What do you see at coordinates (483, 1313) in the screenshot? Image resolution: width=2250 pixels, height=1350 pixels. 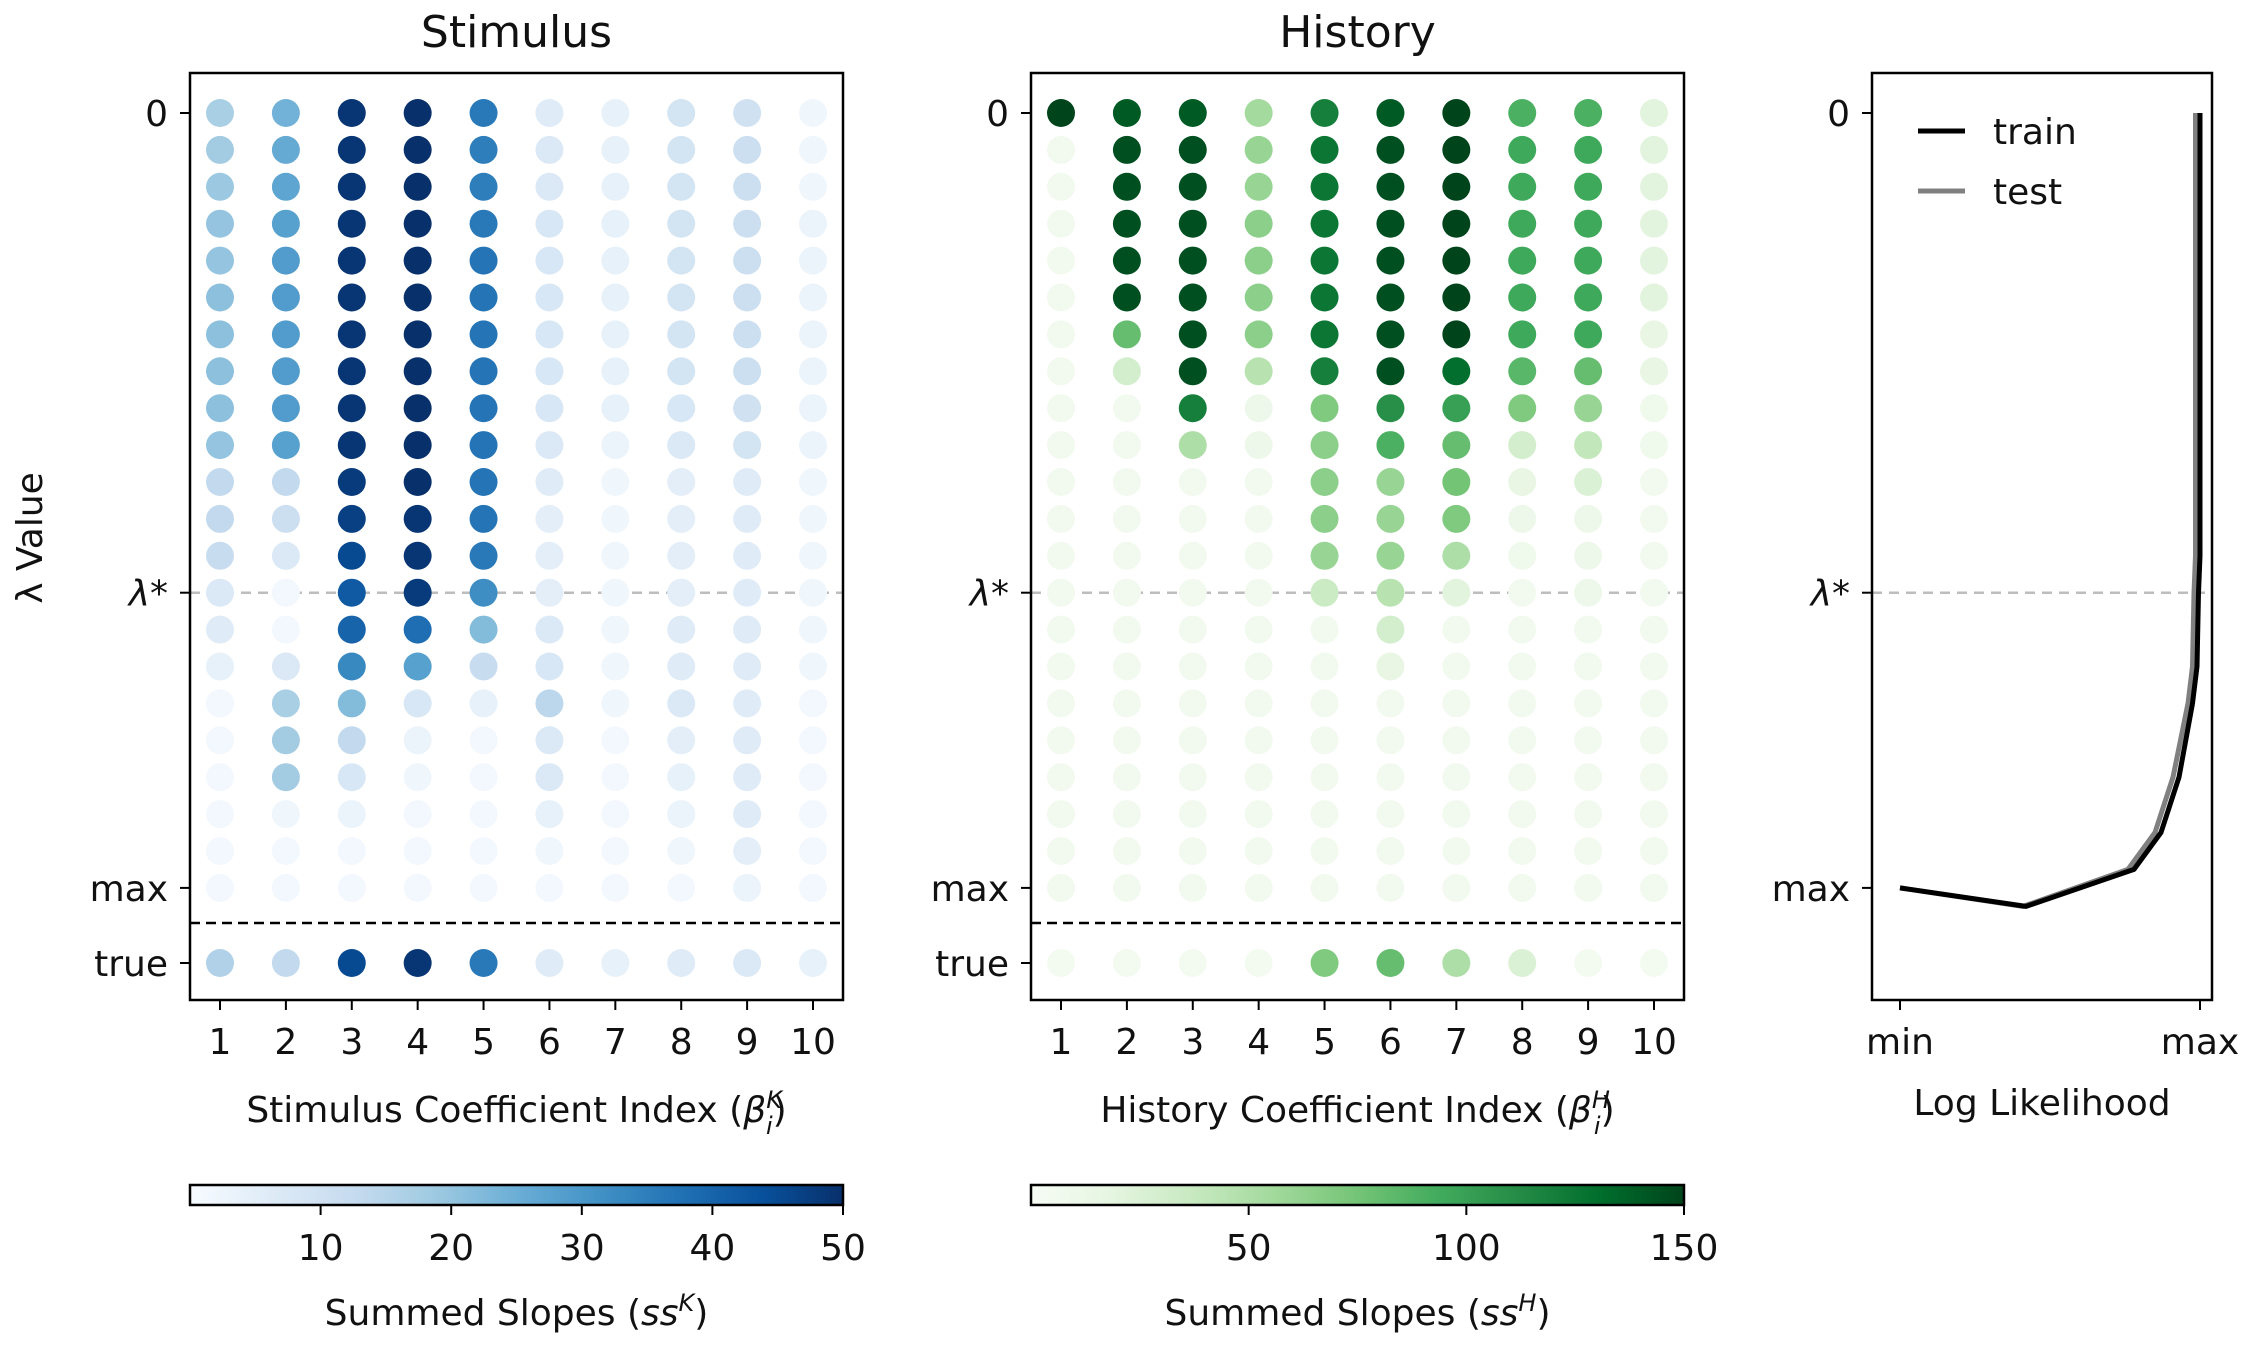 I see `colorbar-label-text: Summed Slopes (` at bounding box center [483, 1313].